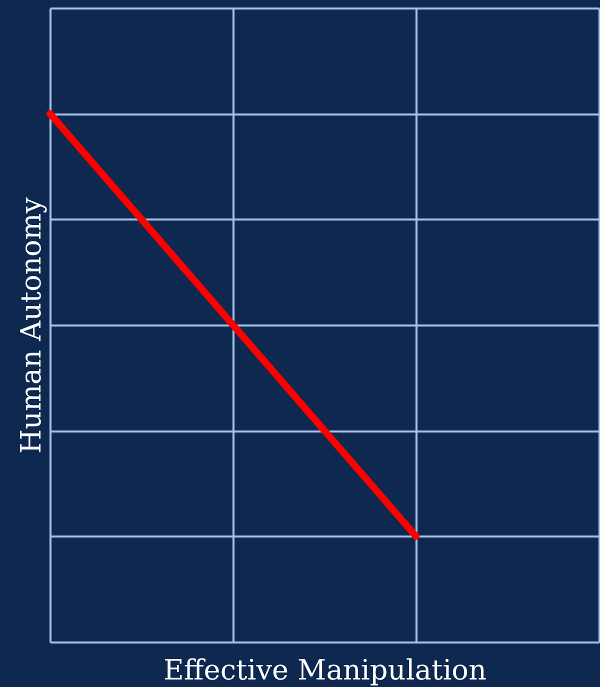 The width and height of the screenshot is (600, 687). I want to click on x-axis-title: Effective Manipulation, so click(325, 670).